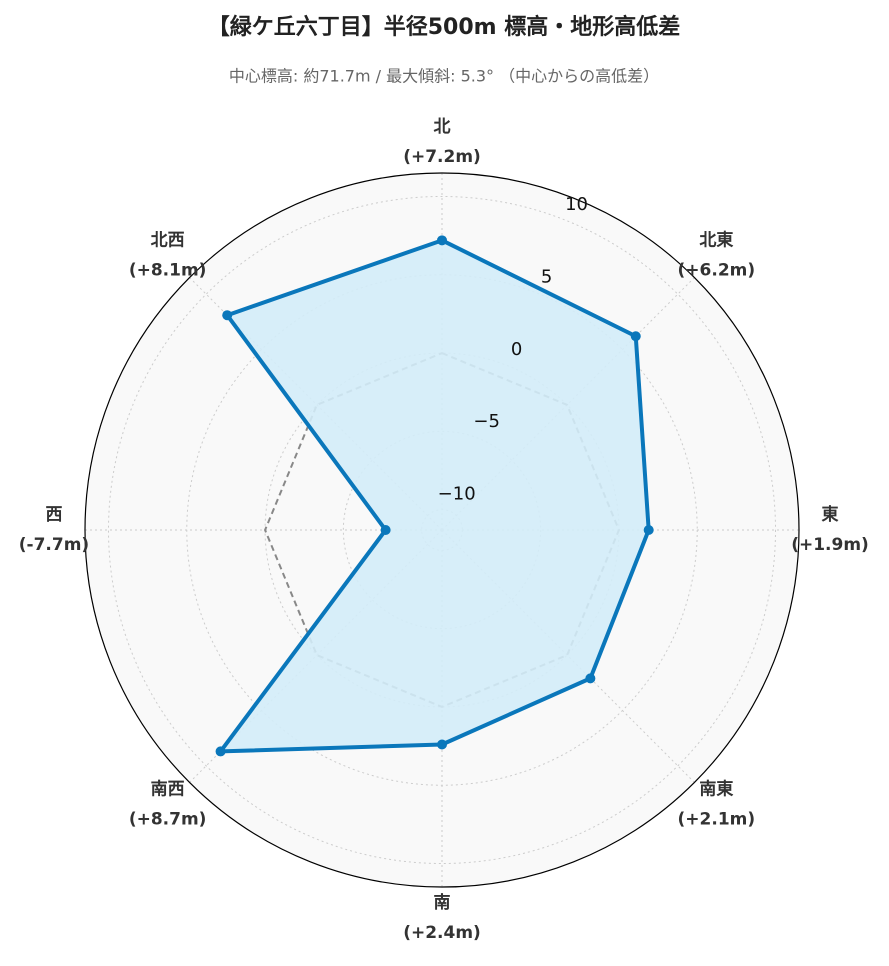 The height and width of the screenshot is (966, 889). I want to click on value-label: (+8.7m), so click(168, 819).